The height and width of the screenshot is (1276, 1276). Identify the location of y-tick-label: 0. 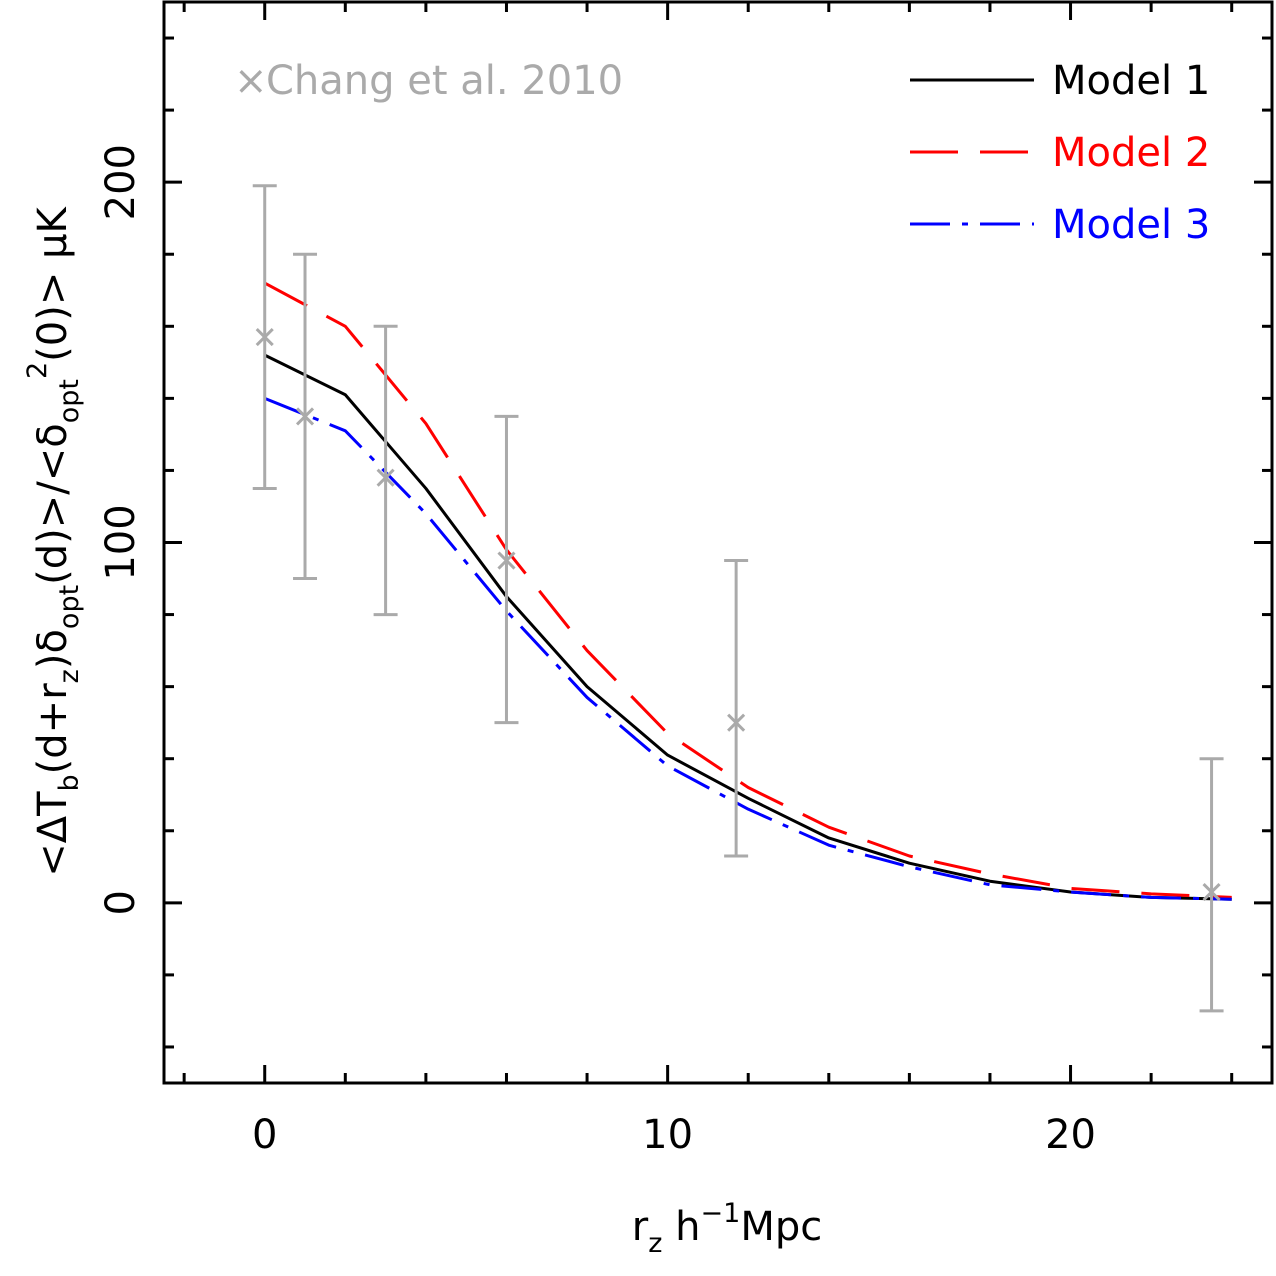
(121, 902).